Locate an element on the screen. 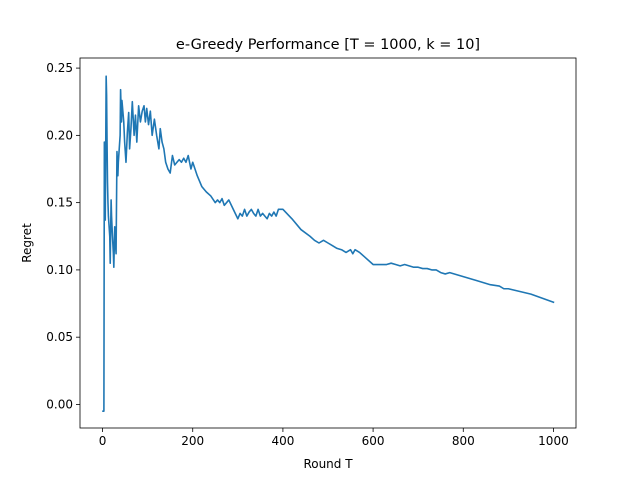 This screenshot has height=480, width=640. x-tick-label: 400 is located at coordinates (282, 441).